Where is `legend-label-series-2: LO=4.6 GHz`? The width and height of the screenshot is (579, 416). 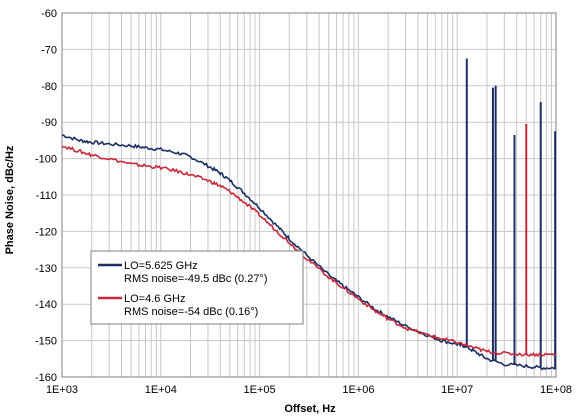 legend-label-series-2: LO=4.6 GHz is located at coordinates (154, 299).